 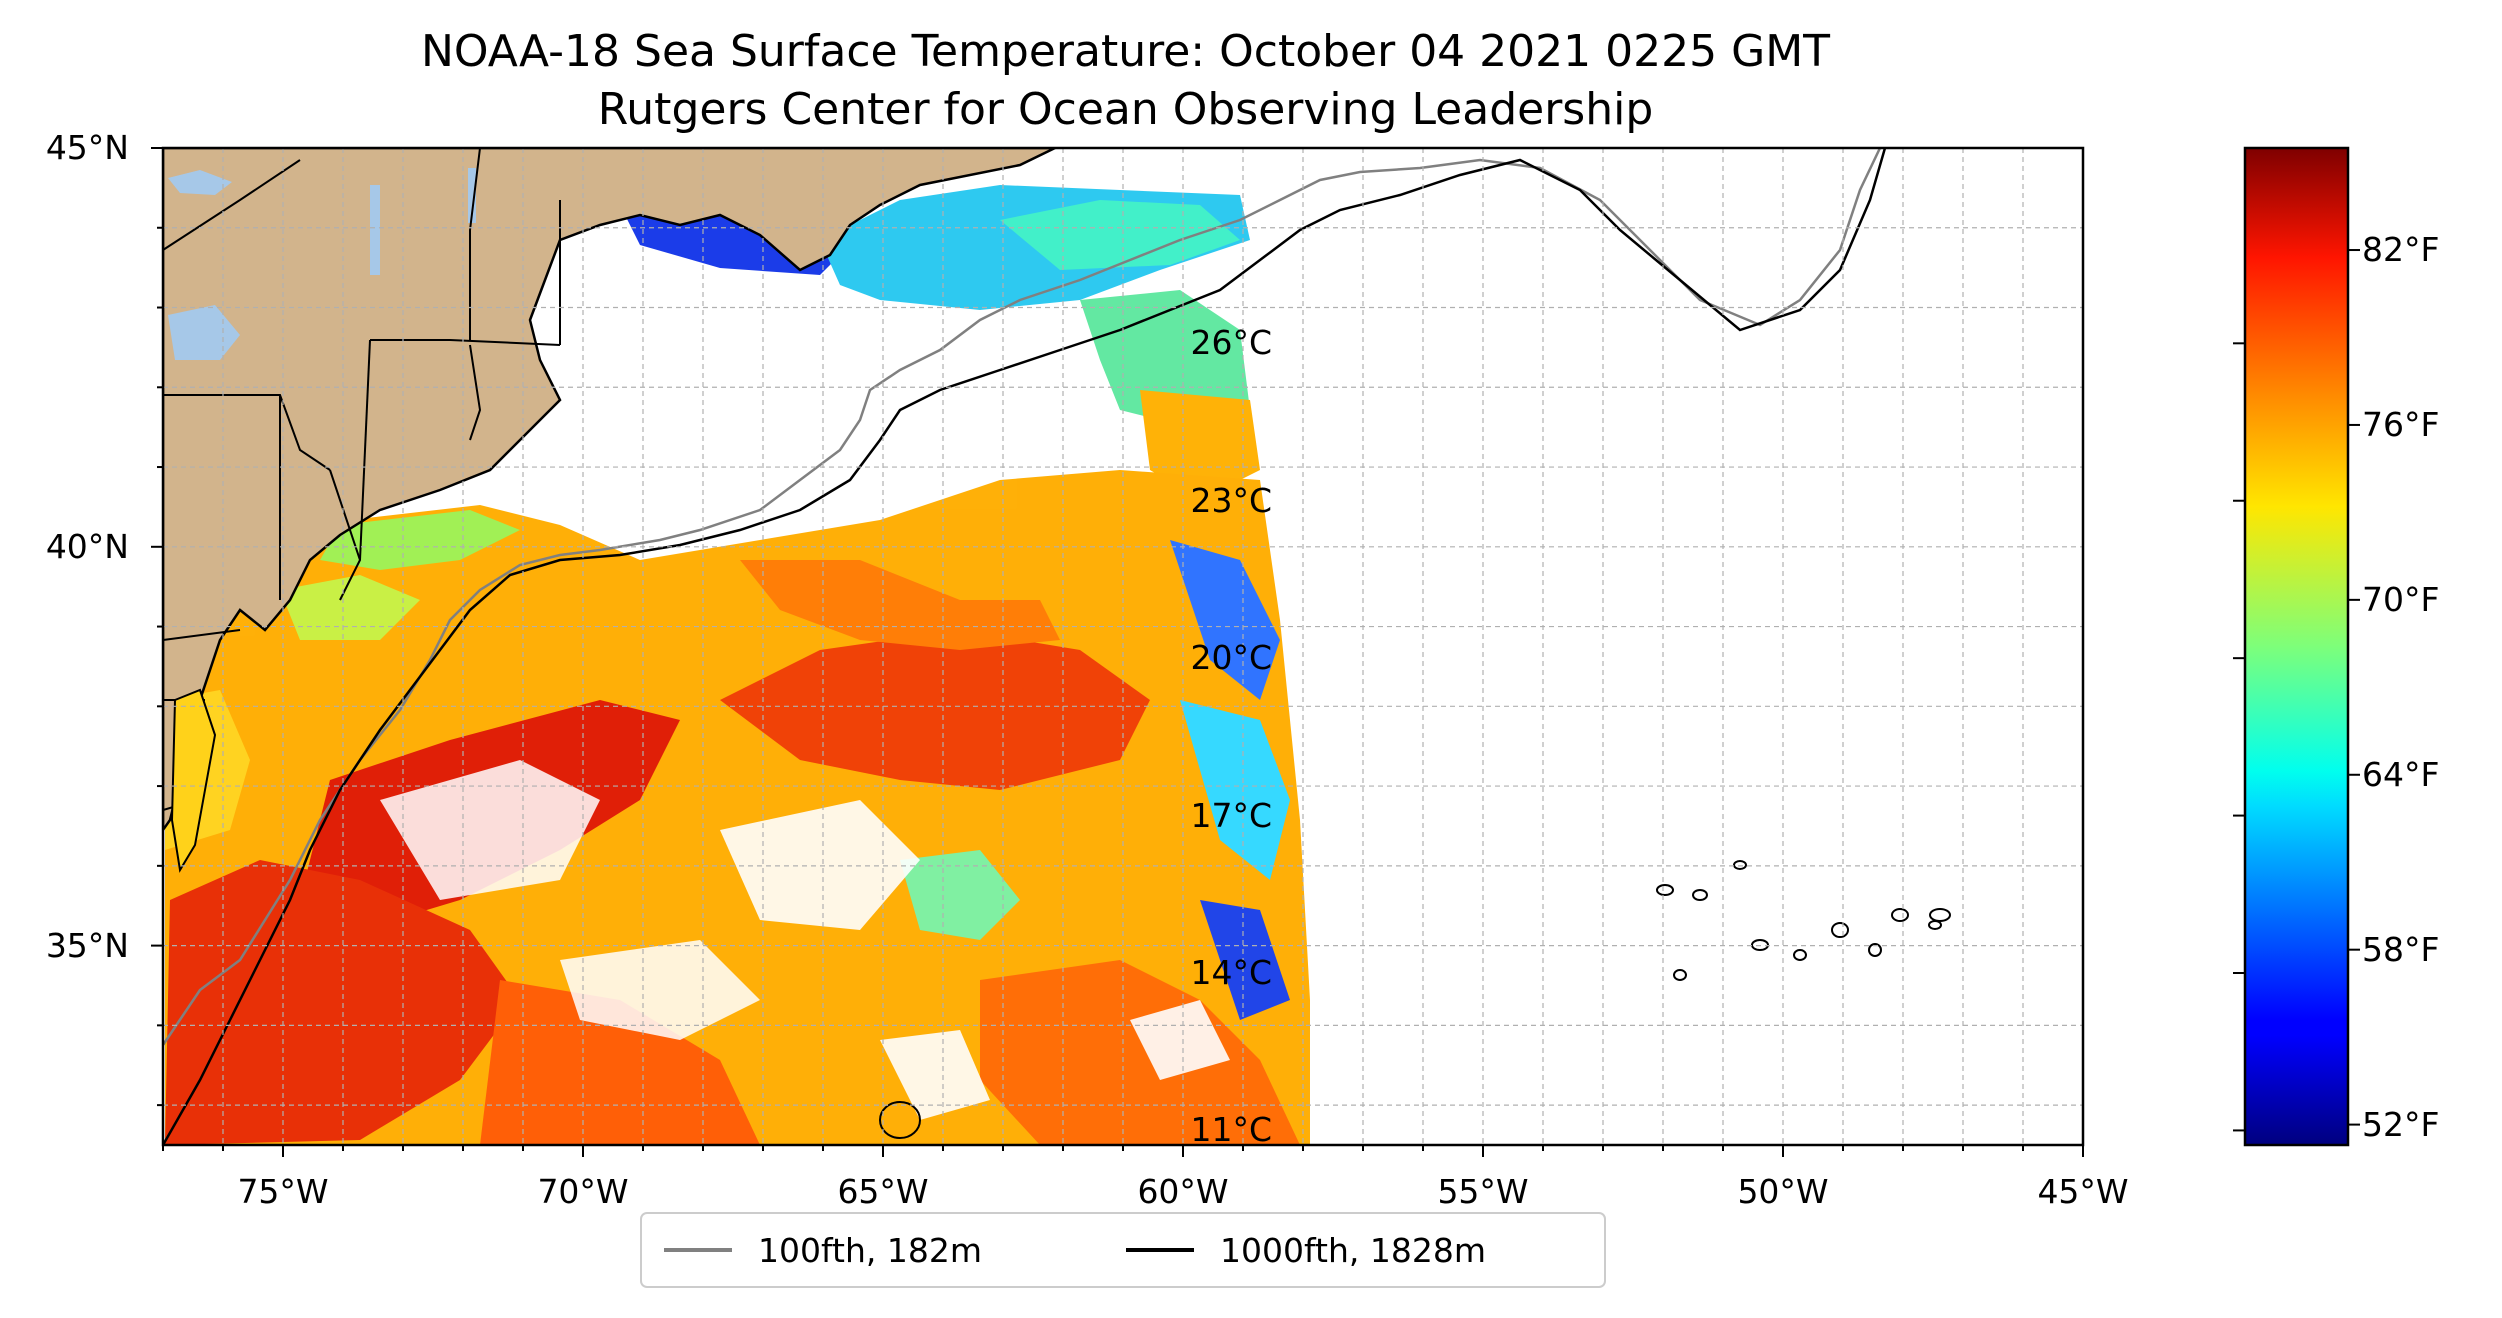 What do you see at coordinates (87, 945) in the screenshot?
I see `lat-tick-label: 35°N` at bounding box center [87, 945].